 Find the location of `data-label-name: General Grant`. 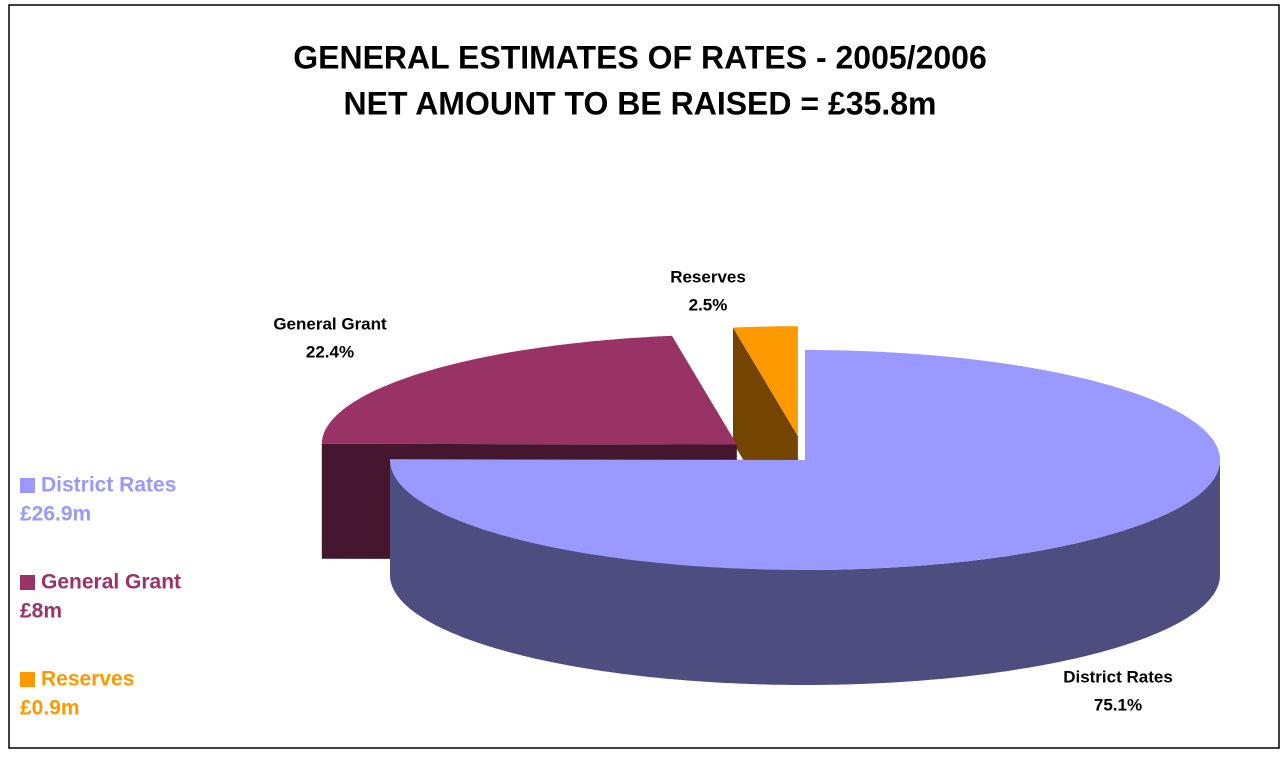

data-label-name: General Grant is located at coordinates (330, 323).